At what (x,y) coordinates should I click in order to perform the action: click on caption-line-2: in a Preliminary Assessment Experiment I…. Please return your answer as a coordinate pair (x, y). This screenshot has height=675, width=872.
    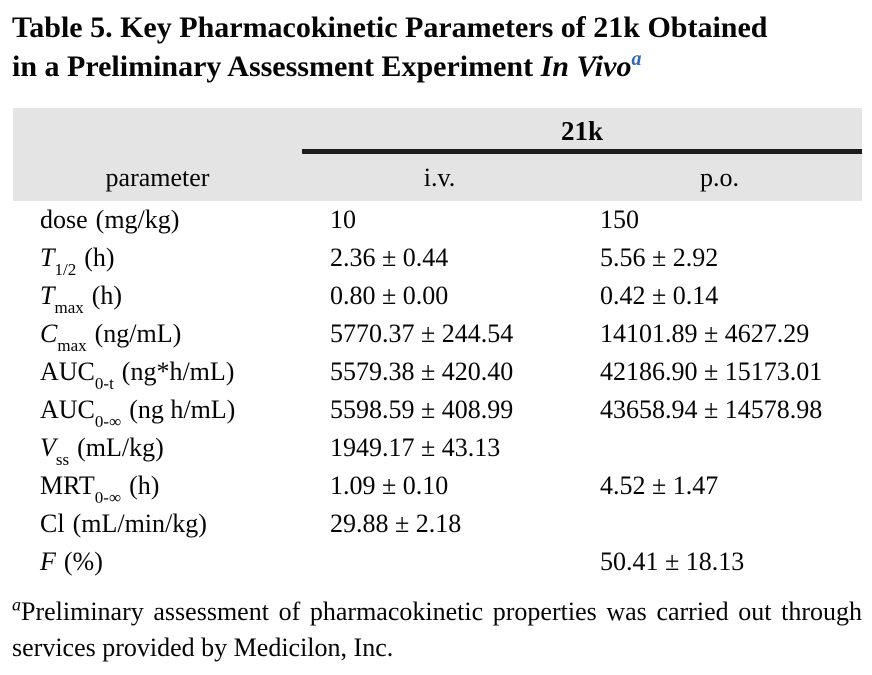
    Looking at the image, I should click on (438, 66).